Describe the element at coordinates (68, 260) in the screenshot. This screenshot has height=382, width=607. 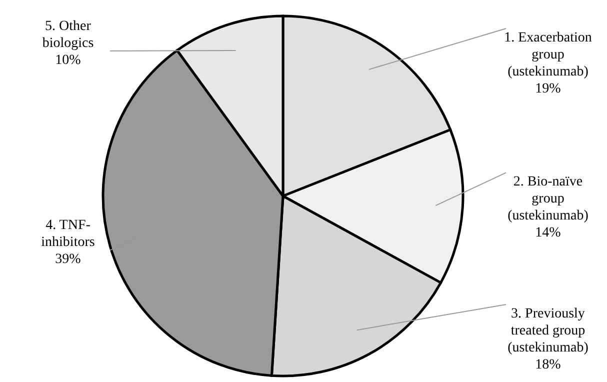
I see `data-label: 39%` at that location.